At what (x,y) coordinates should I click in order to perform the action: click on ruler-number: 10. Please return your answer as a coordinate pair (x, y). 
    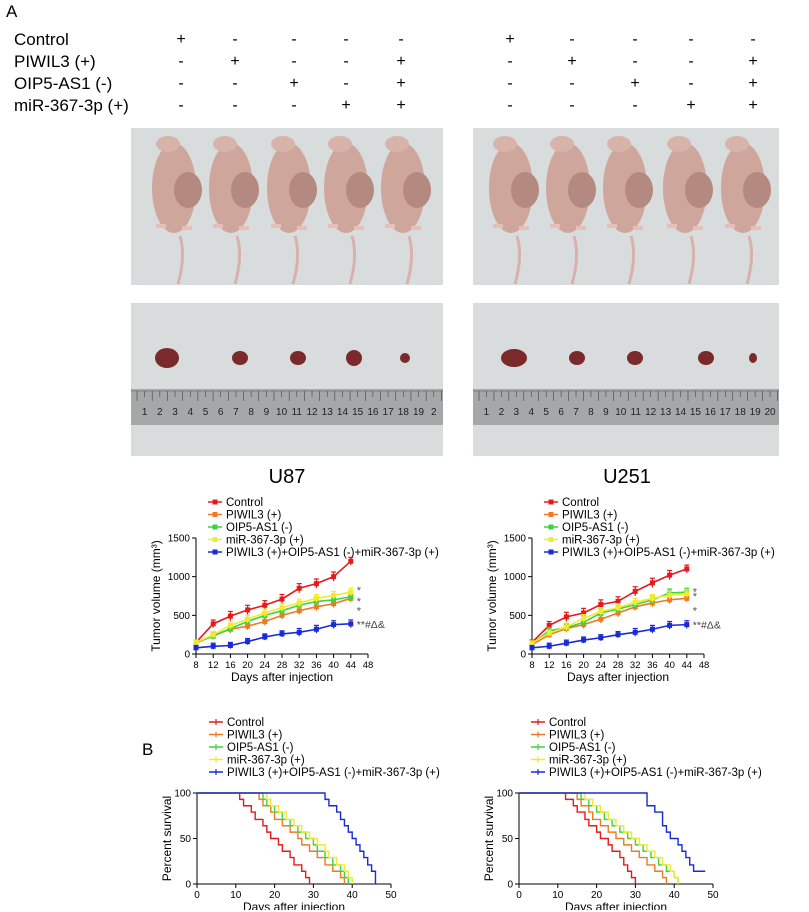
    Looking at the image, I should click on (621, 412).